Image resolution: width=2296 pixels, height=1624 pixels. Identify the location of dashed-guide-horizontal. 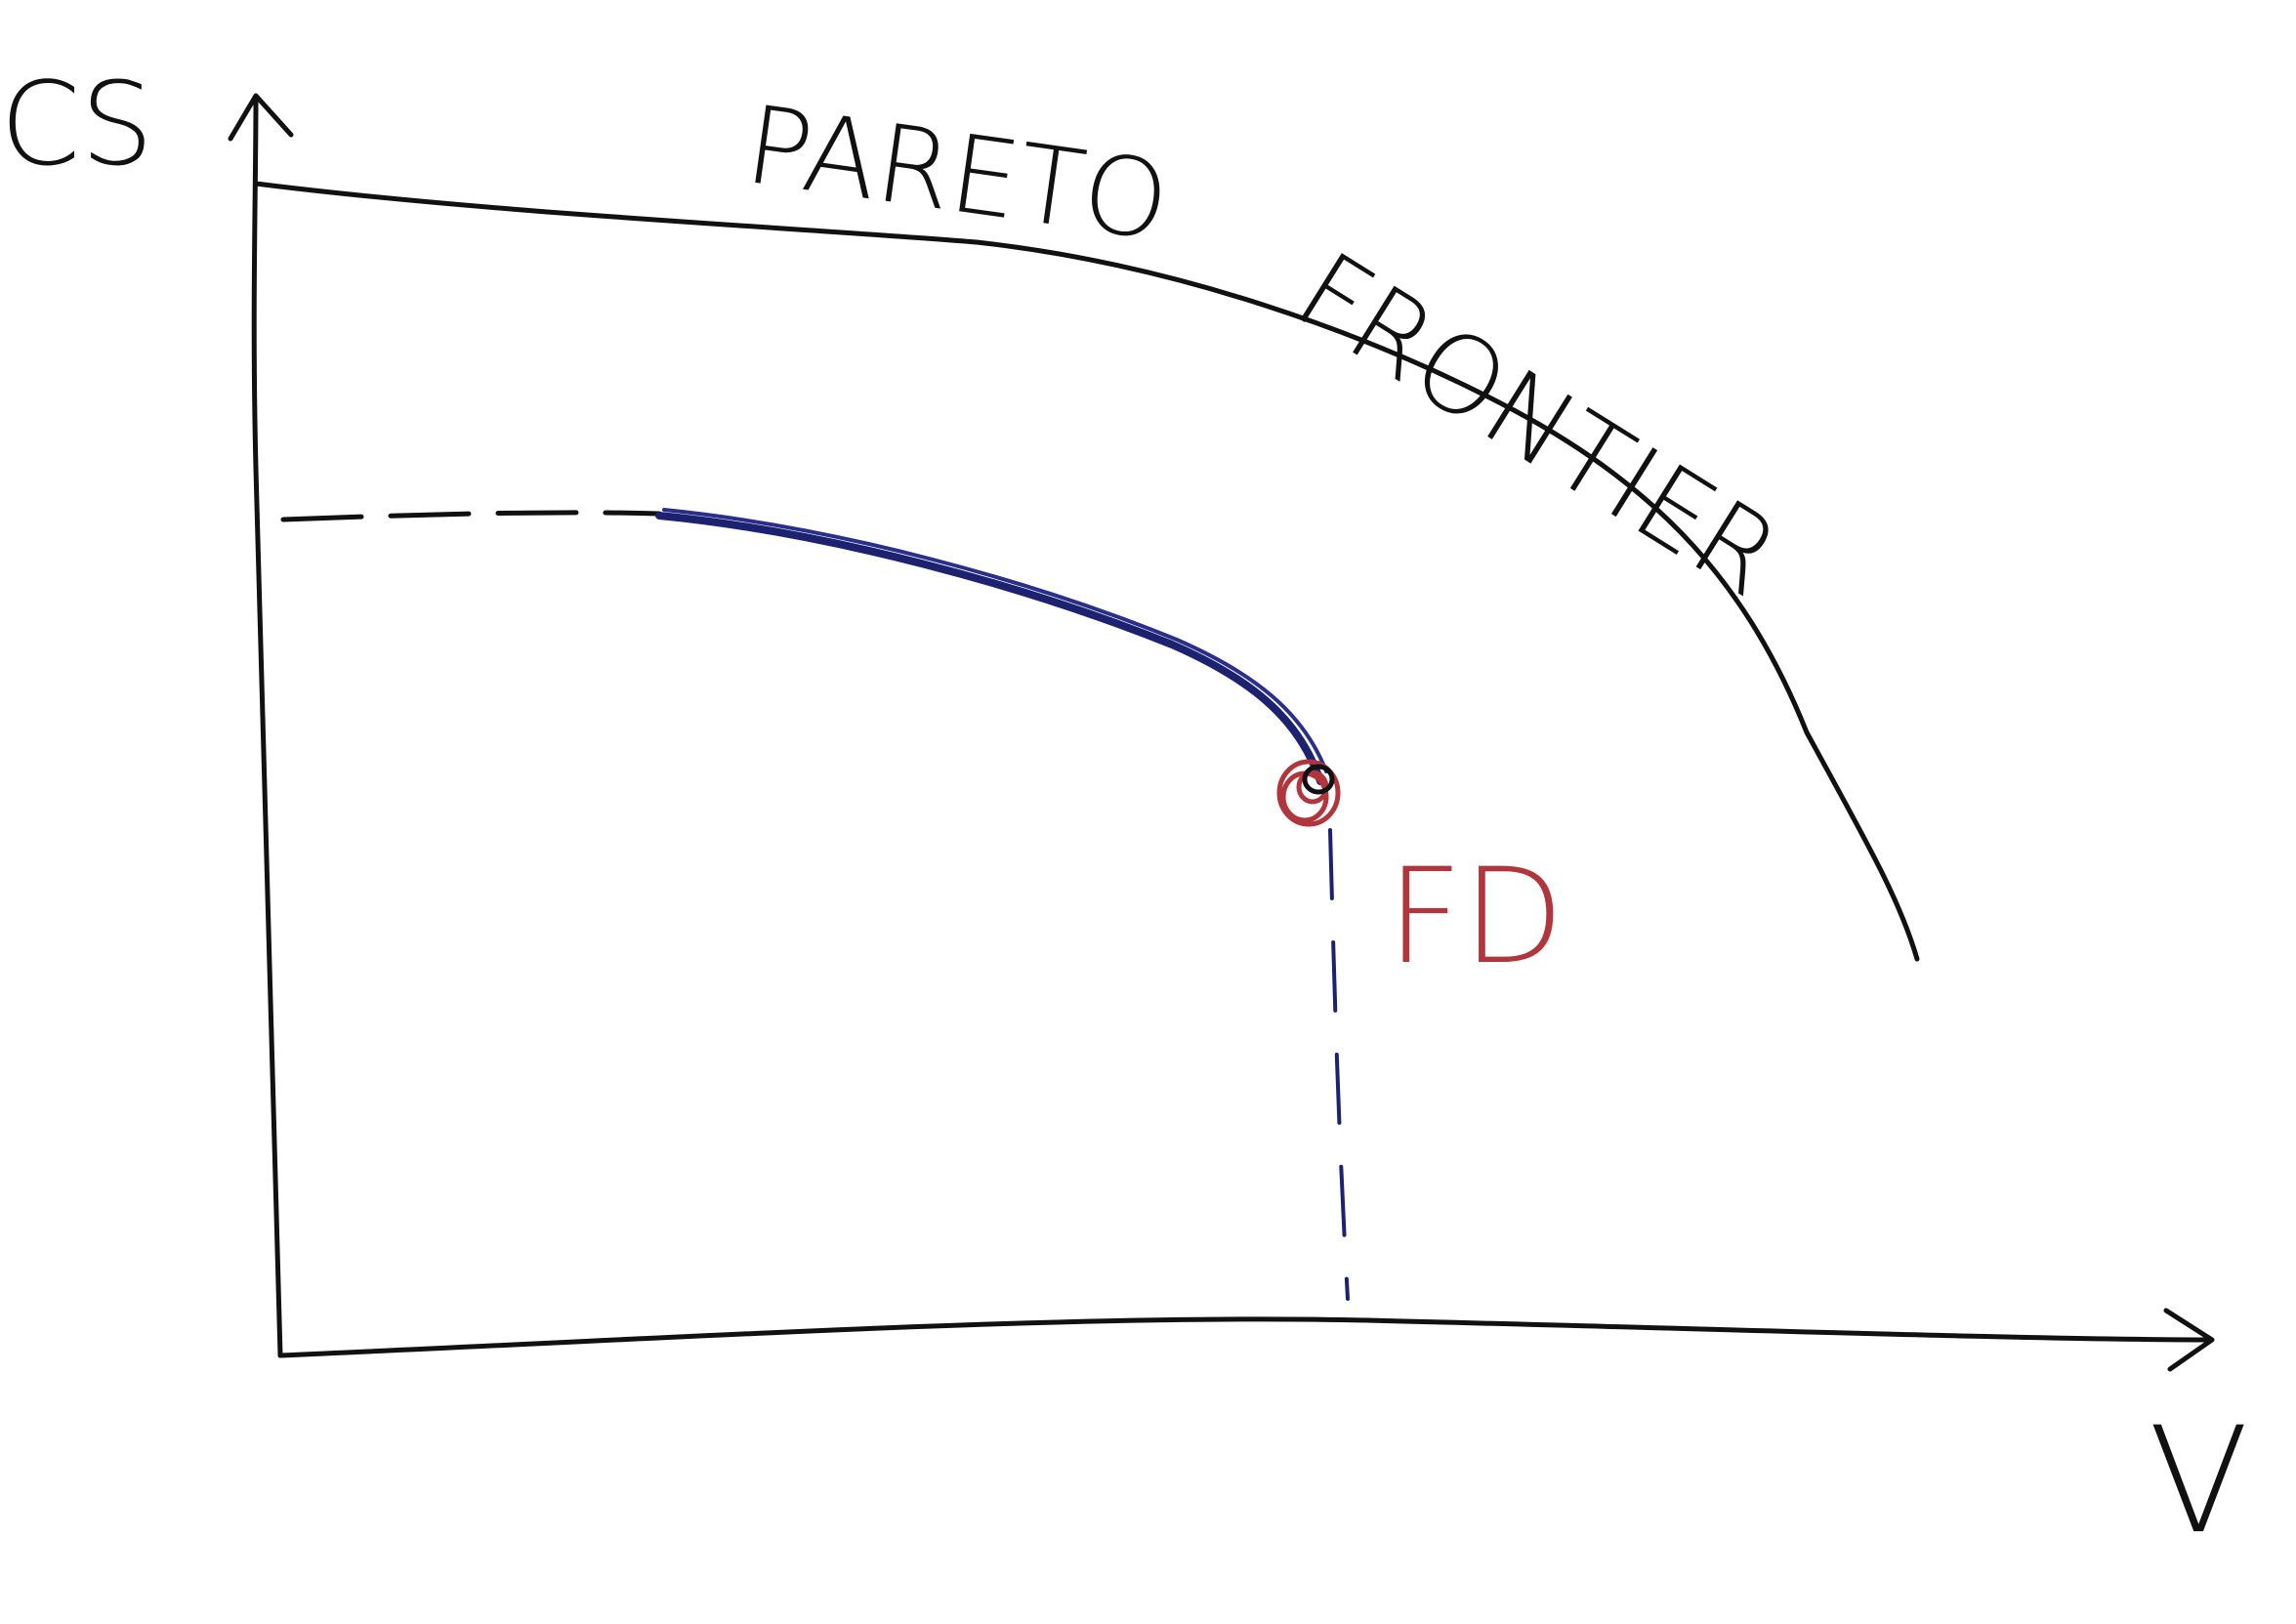
(471, 516).